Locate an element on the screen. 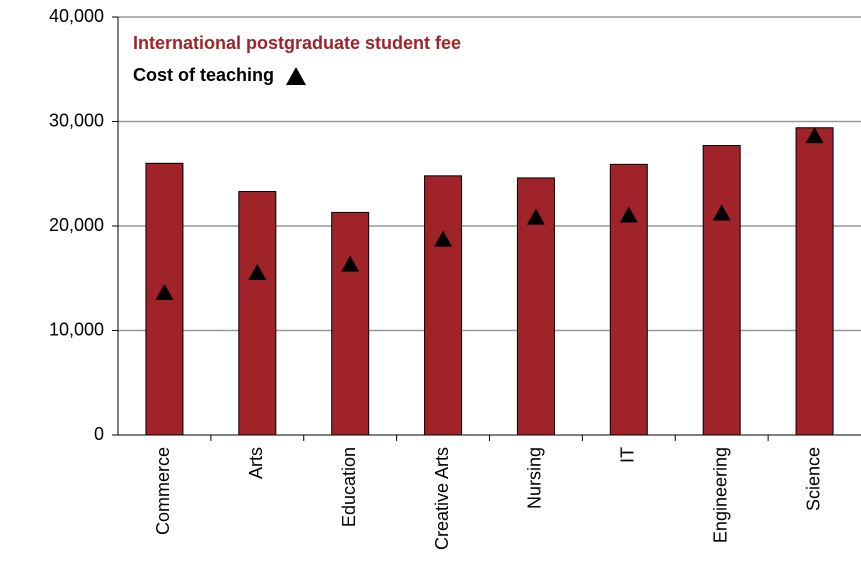 The image size is (861, 585). x-tick-label: Commerce is located at coordinates (163, 491).